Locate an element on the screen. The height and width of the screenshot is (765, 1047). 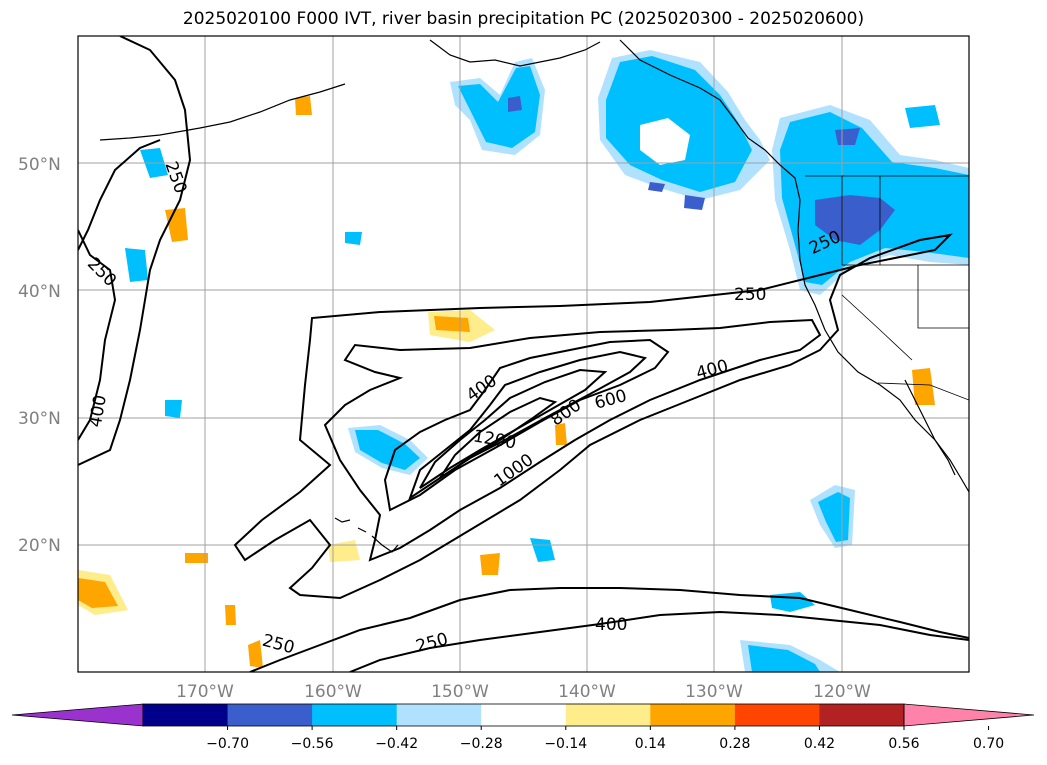
lat-label: 30°N is located at coordinates (39, 419).